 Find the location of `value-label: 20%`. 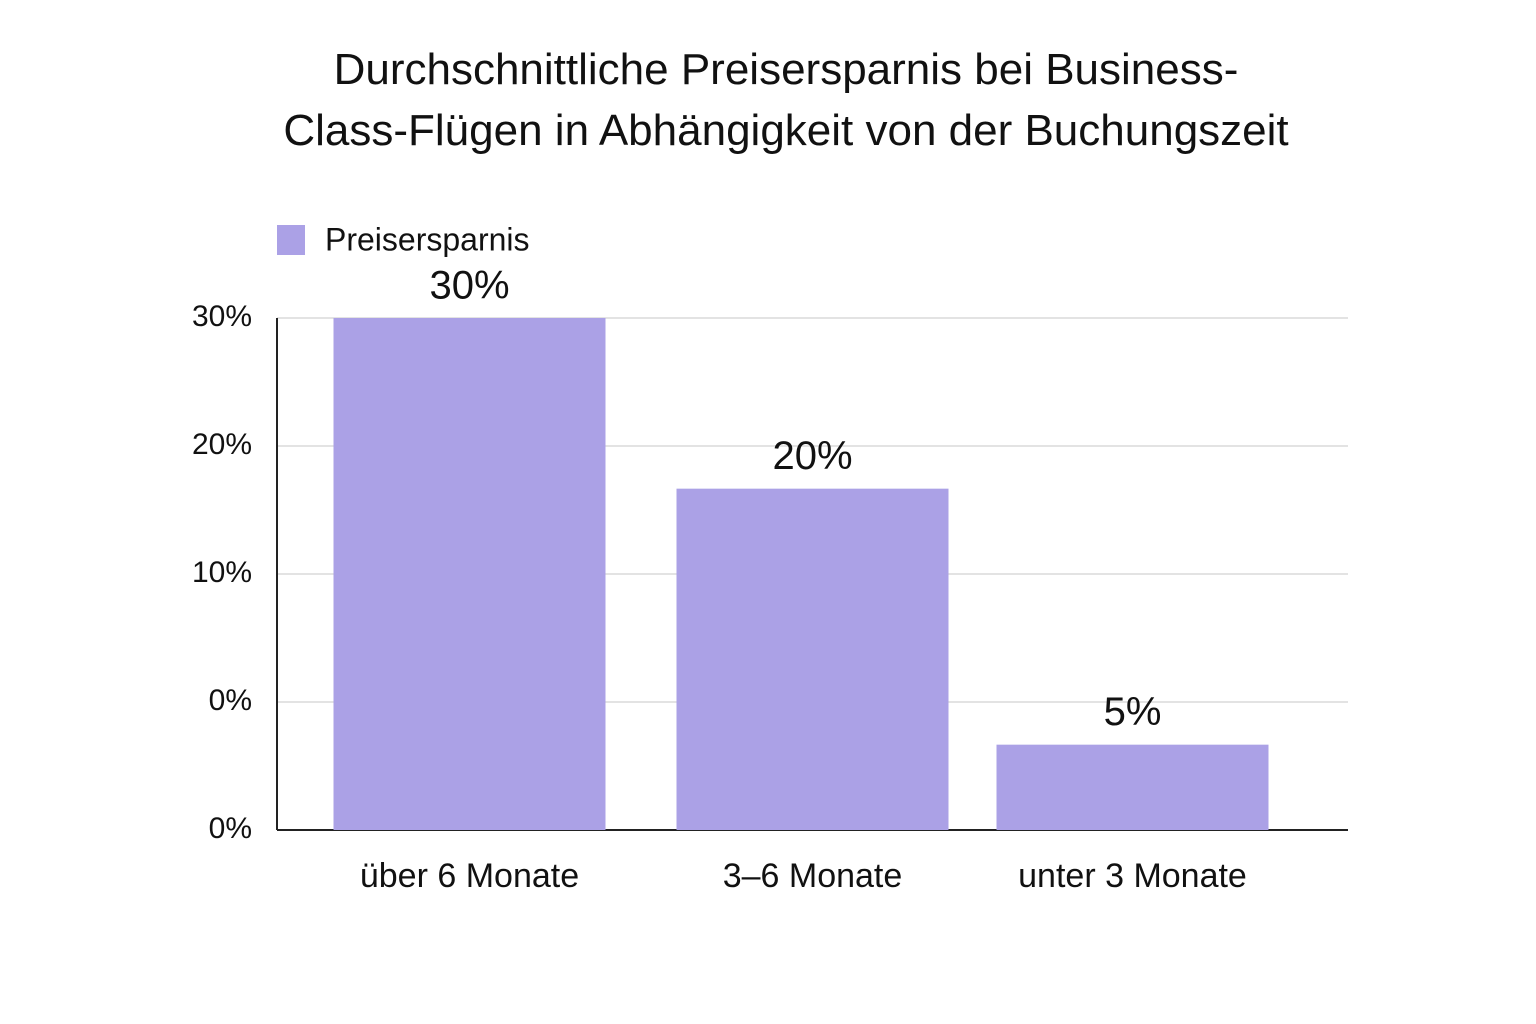

value-label: 20% is located at coordinates (812, 456).